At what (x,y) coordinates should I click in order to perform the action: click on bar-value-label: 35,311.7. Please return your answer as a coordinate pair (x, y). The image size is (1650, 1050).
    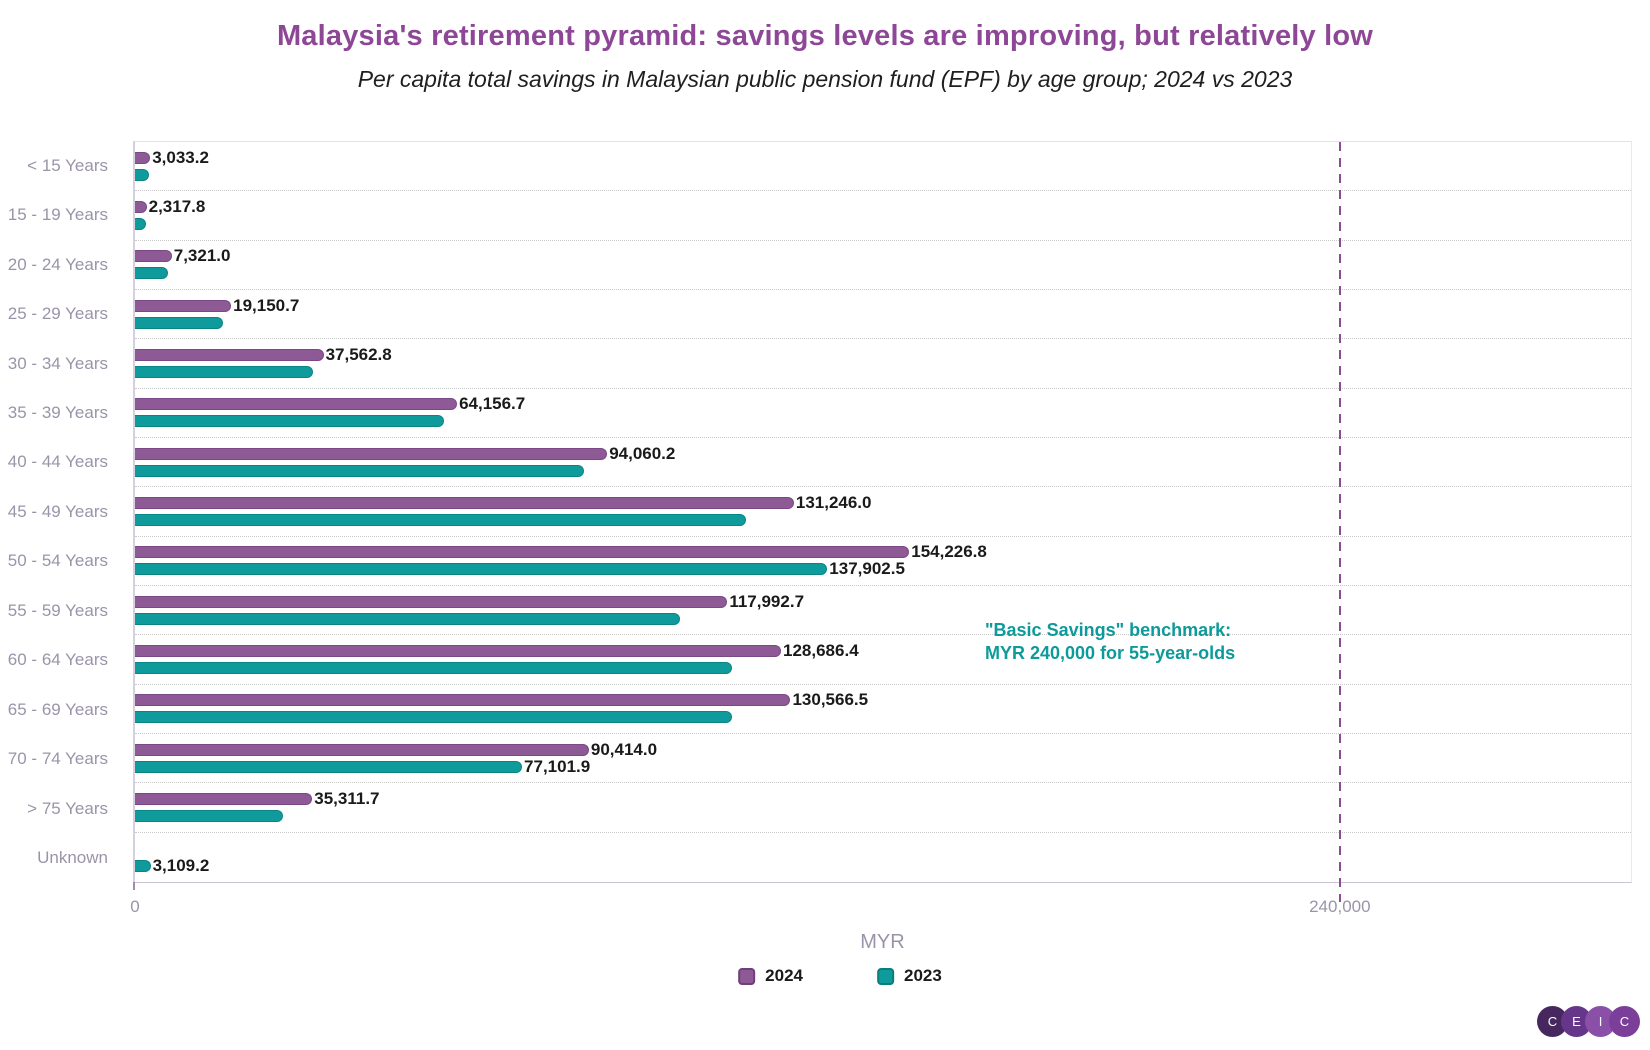
    Looking at the image, I should click on (347, 798).